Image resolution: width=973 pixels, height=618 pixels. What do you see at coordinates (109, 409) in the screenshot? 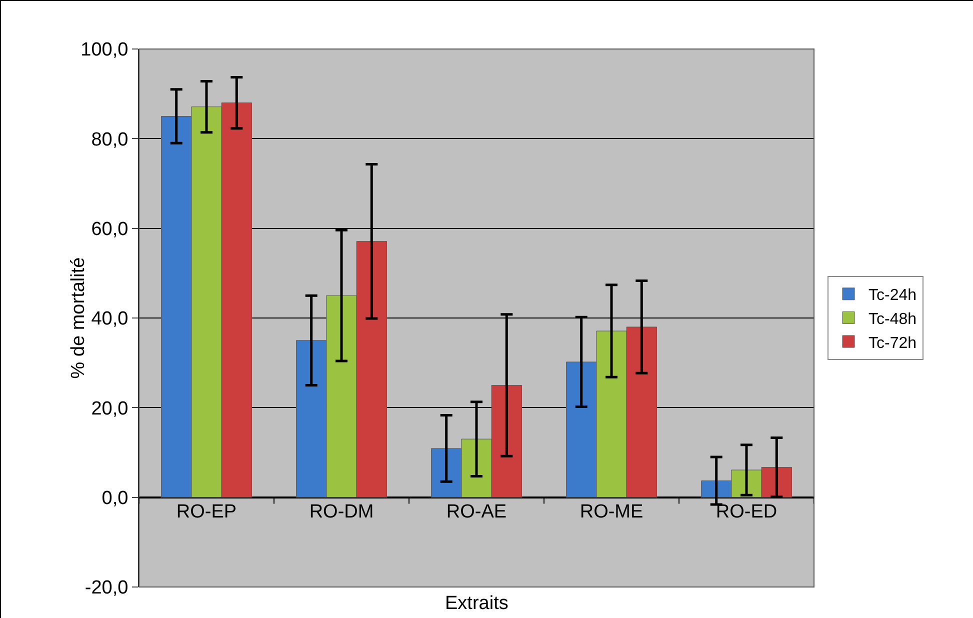
I see `y-tick-label: 20,0` at bounding box center [109, 409].